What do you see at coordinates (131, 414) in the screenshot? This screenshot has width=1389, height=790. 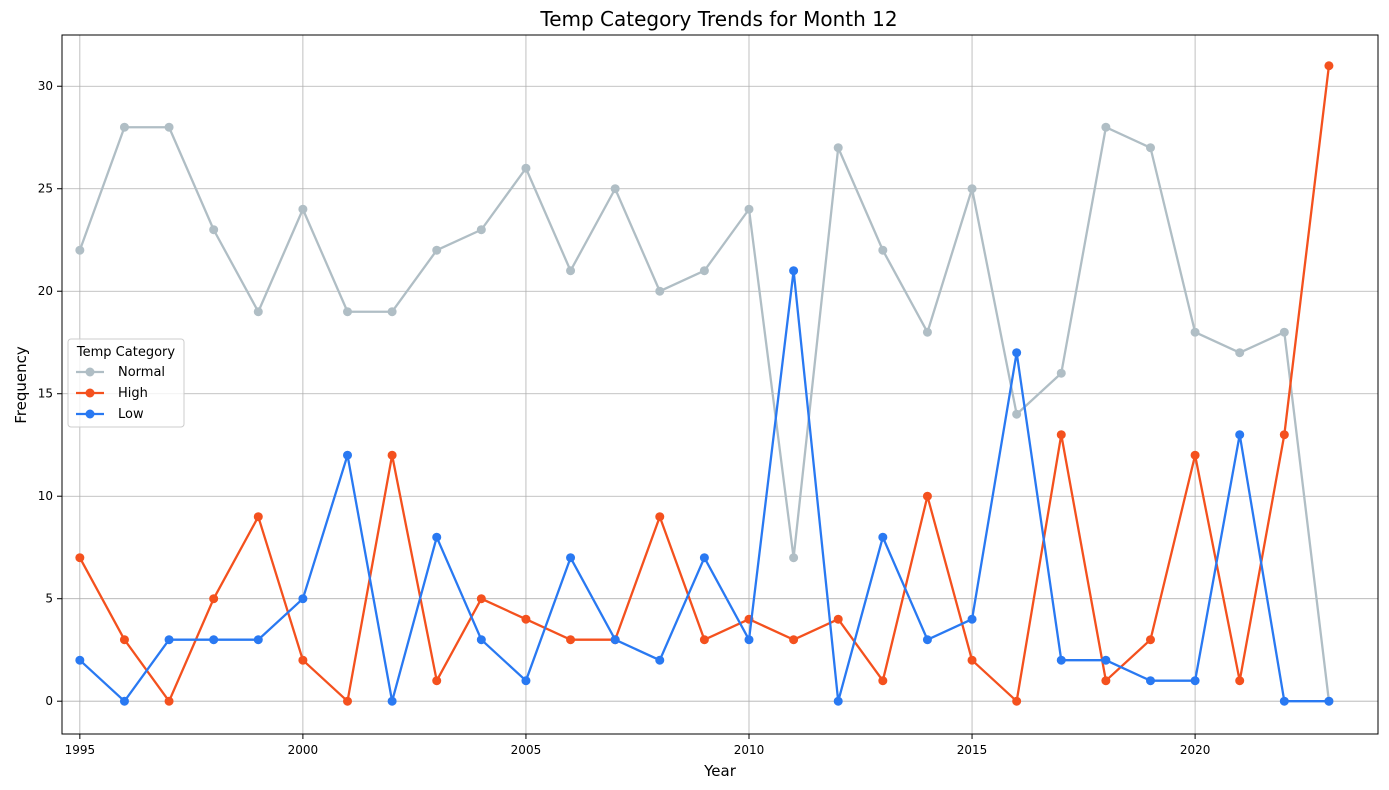 I see `legend-label: Low` at bounding box center [131, 414].